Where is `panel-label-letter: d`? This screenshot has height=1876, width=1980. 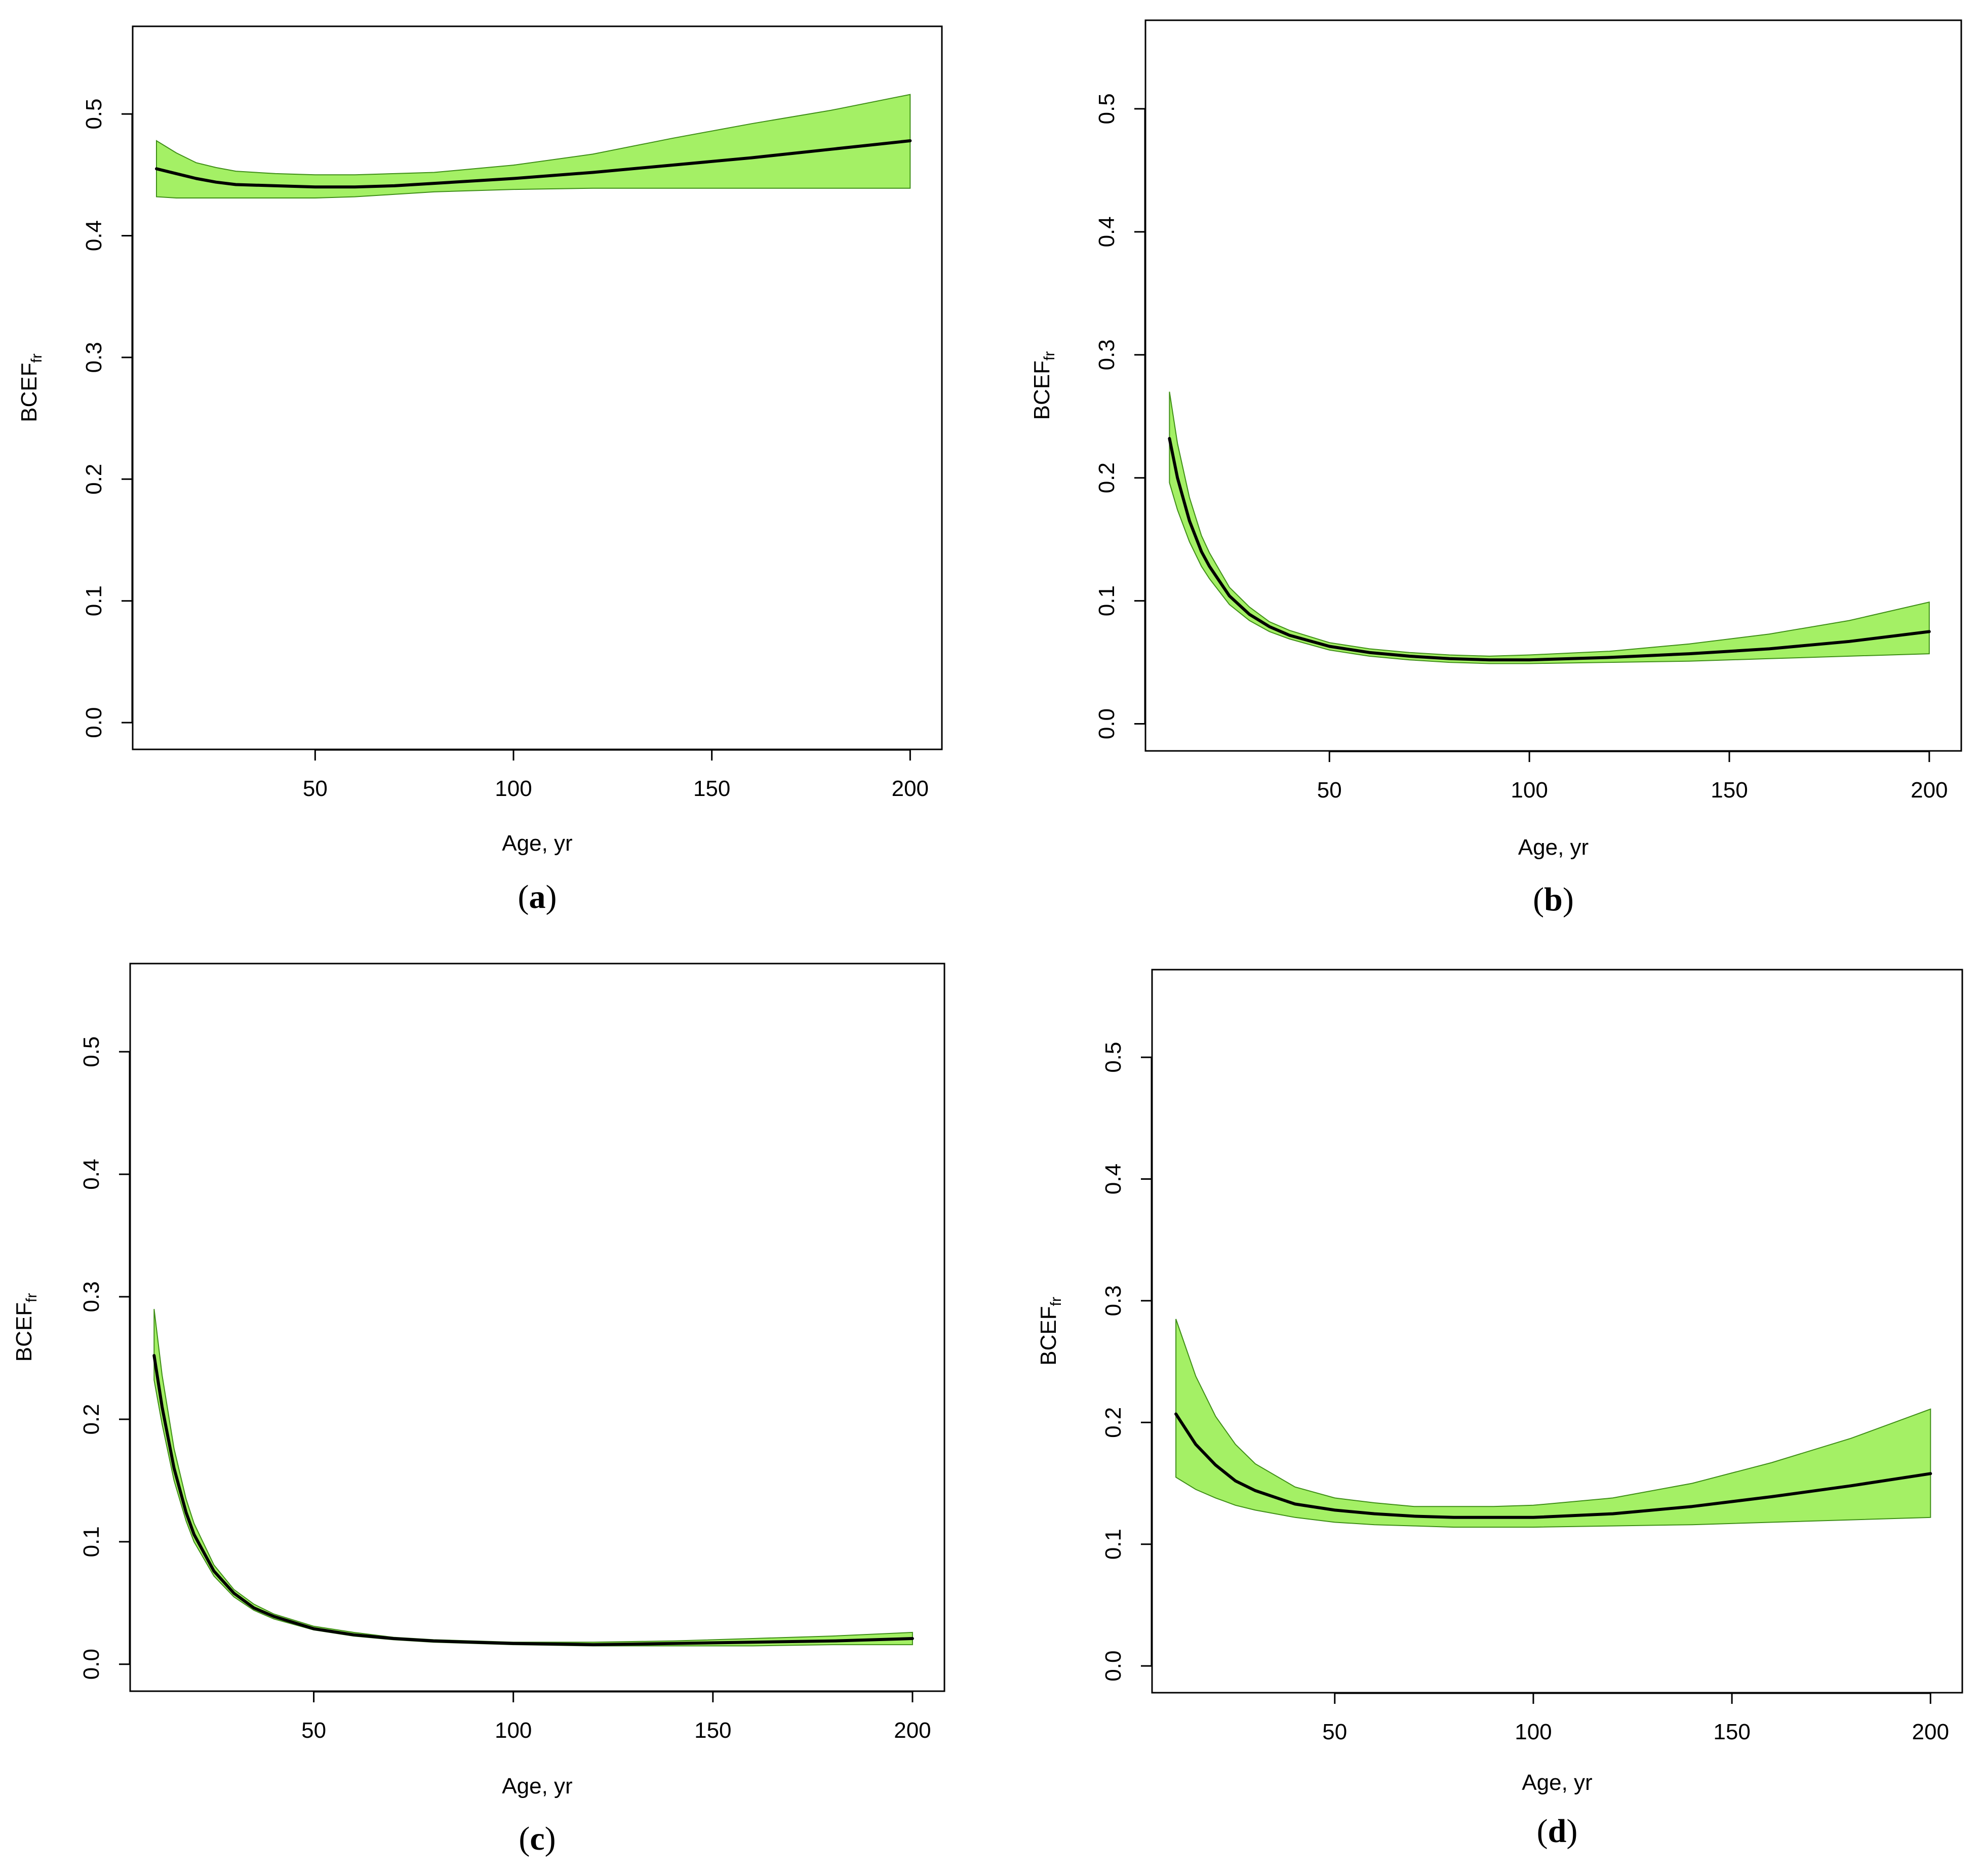
panel-label-letter: d is located at coordinates (1557, 1831).